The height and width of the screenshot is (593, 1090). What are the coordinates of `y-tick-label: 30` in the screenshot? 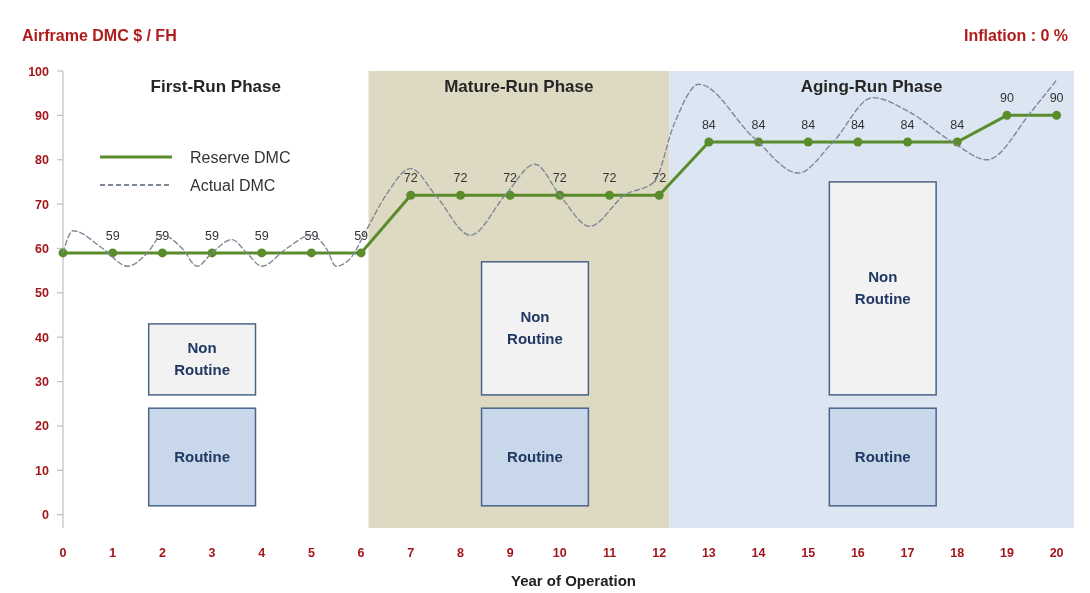 It's located at (42, 382).